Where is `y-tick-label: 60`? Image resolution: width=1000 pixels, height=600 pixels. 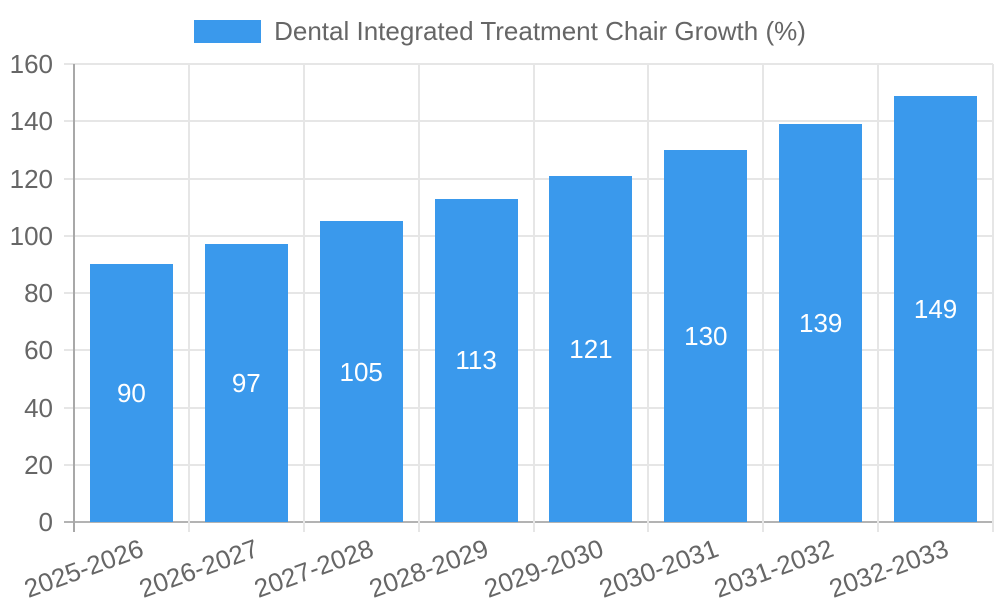
y-tick-label: 60 is located at coordinates (38, 350).